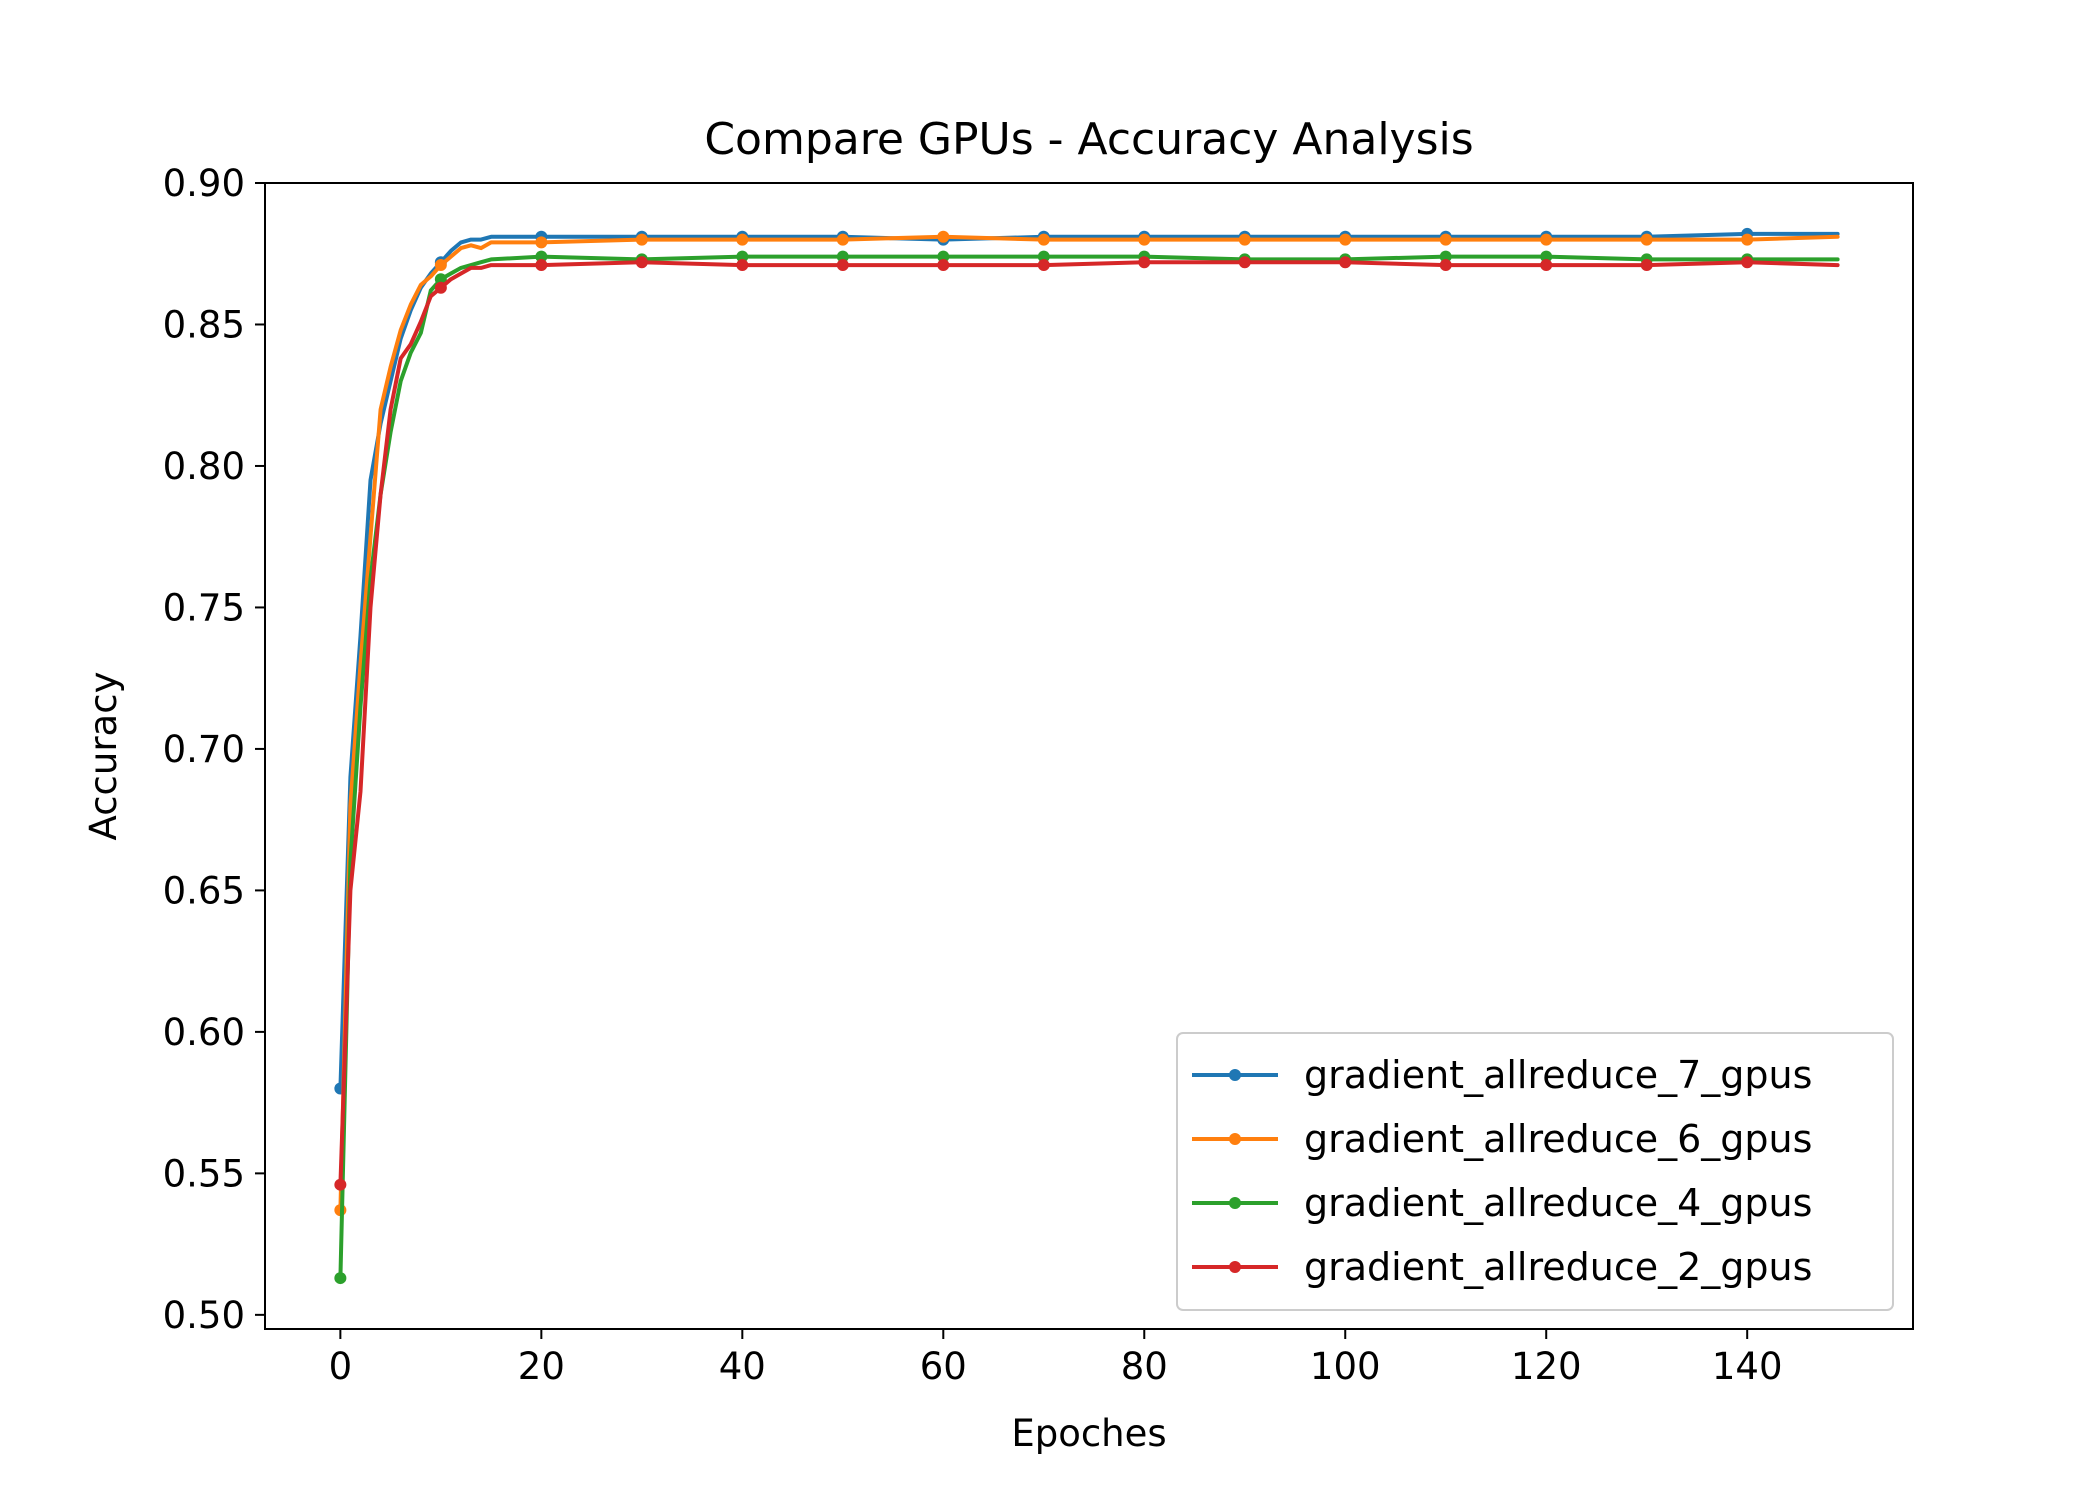  Describe the element at coordinates (204, 607) in the screenshot. I see `y-tick-label: 0.75` at that location.